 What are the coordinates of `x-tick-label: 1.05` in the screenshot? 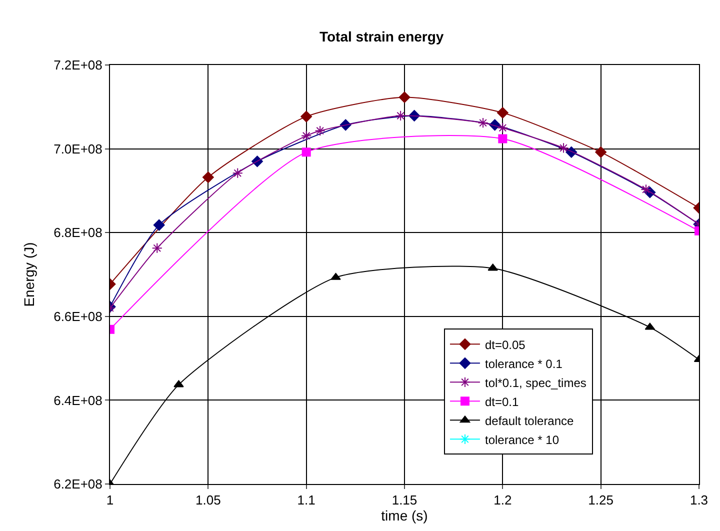 It's located at (208, 500).